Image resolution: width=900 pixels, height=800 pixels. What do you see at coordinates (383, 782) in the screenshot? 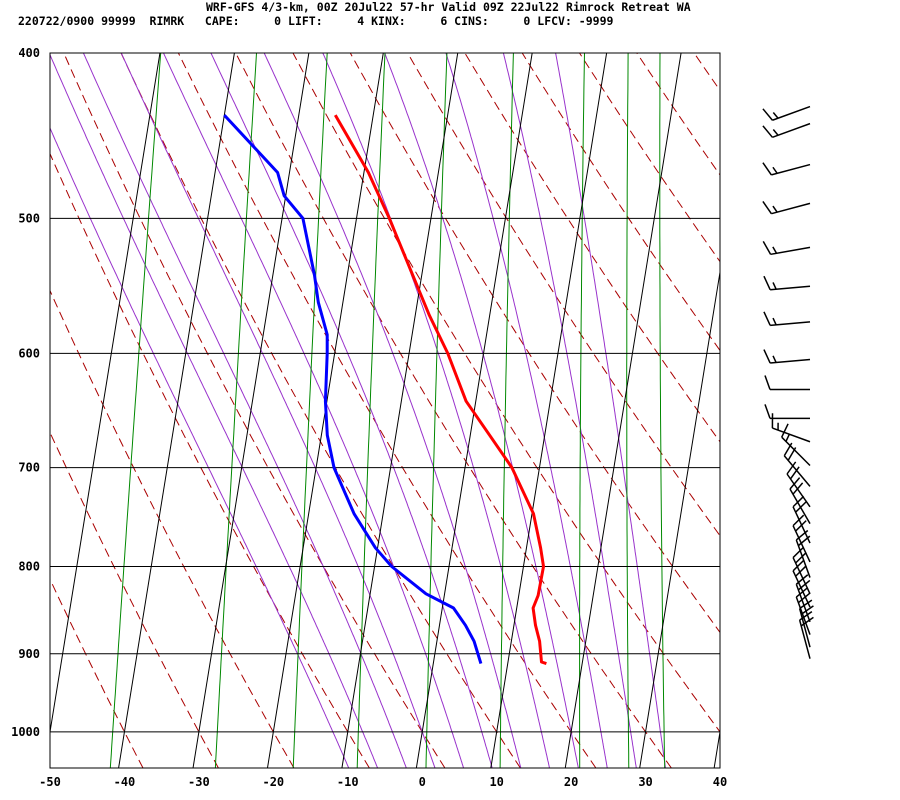
I see `x-axis-ticks: -50 -40 -30 -20 -10 0 10 20 30 40` at bounding box center [383, 782].